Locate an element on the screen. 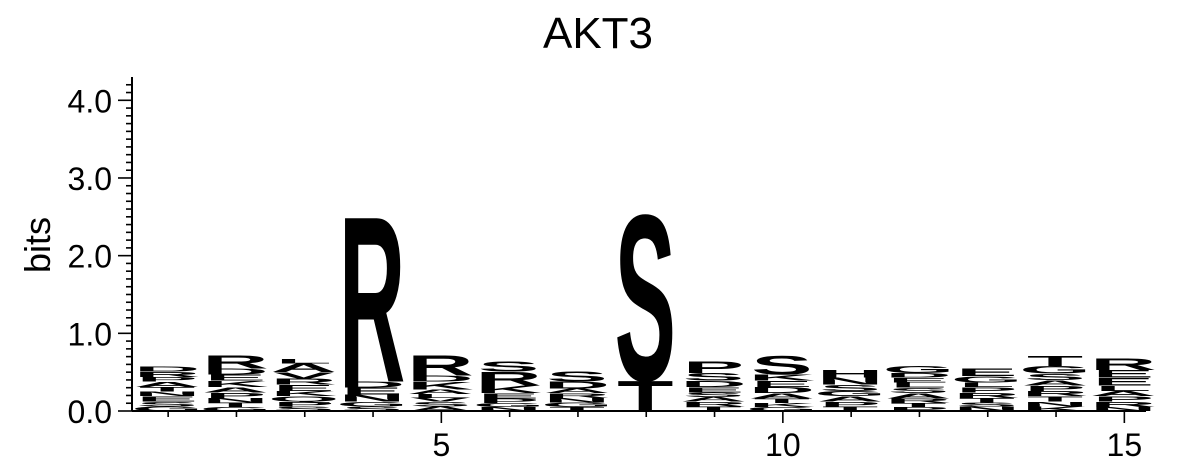 The image size is (1196, 471). chart-title: AKT3 is located at coordinates (598, 33).